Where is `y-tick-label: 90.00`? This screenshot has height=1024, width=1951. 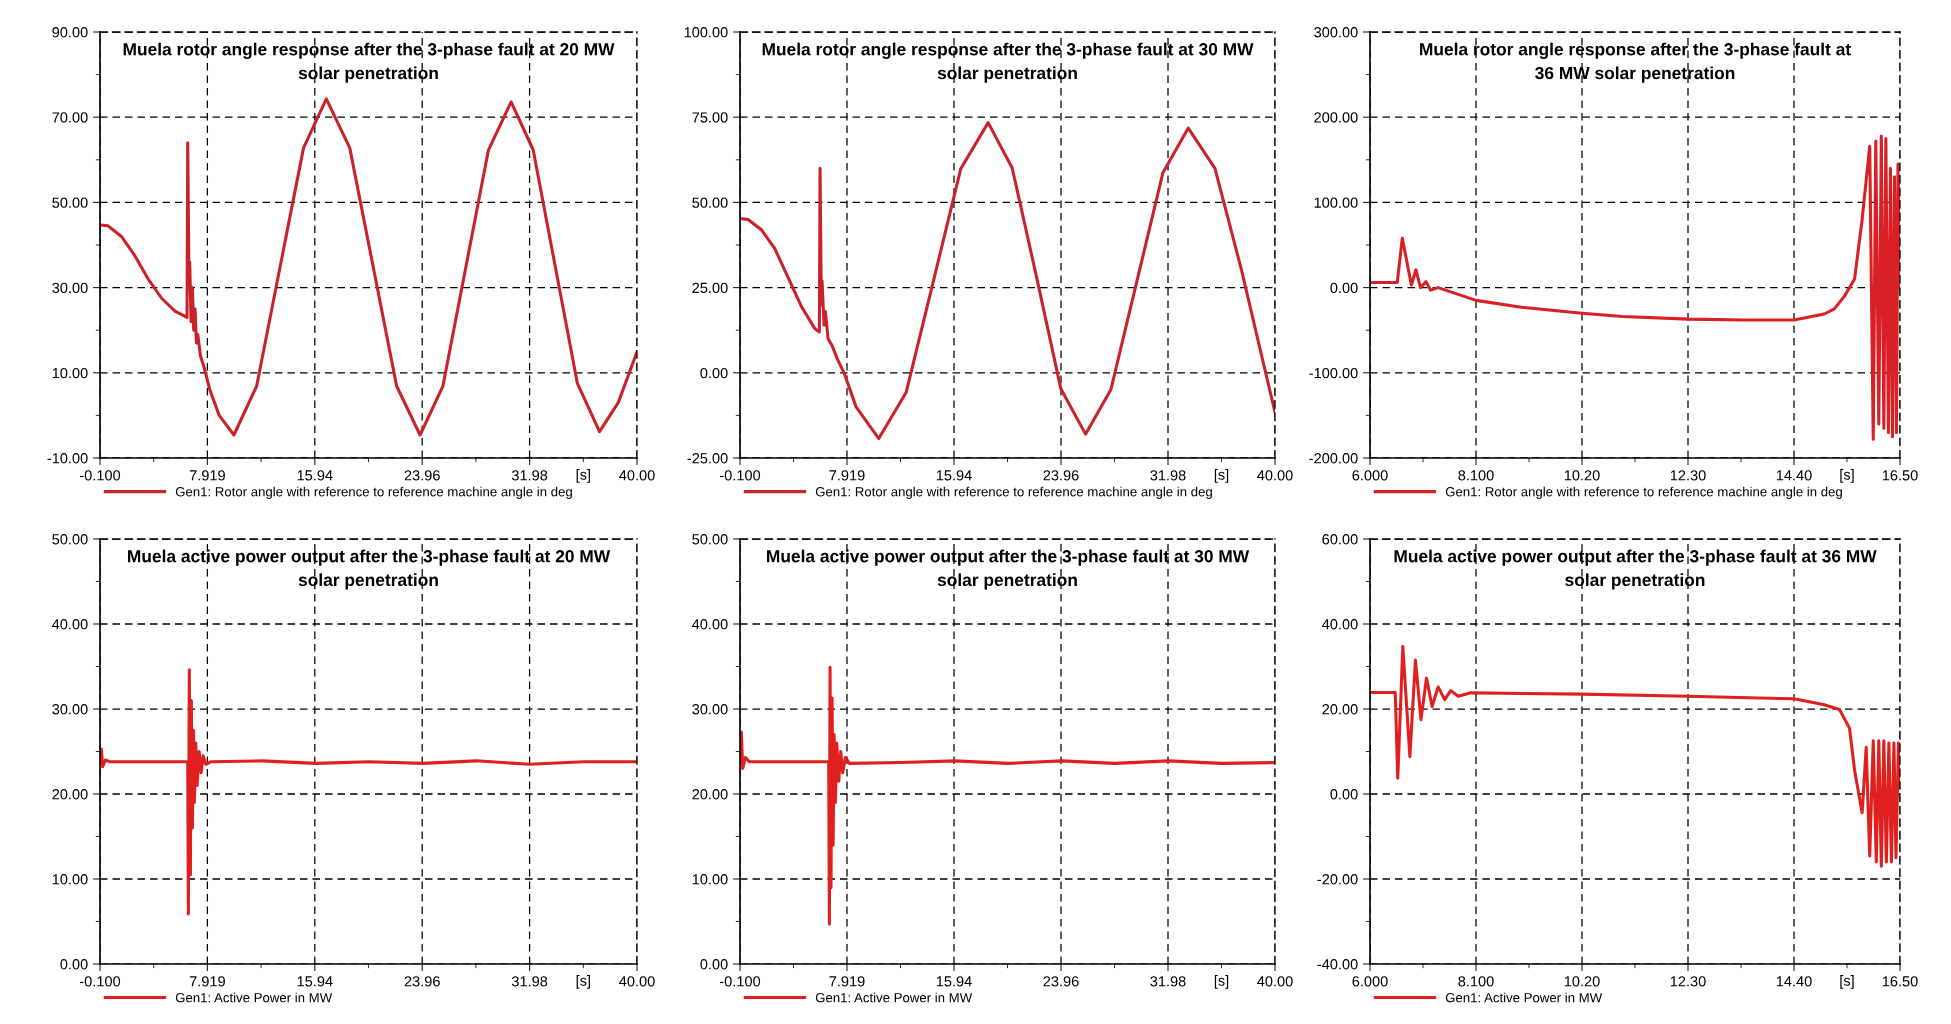
y-tick-label: 90.00 is located at coordinates (70, 32).